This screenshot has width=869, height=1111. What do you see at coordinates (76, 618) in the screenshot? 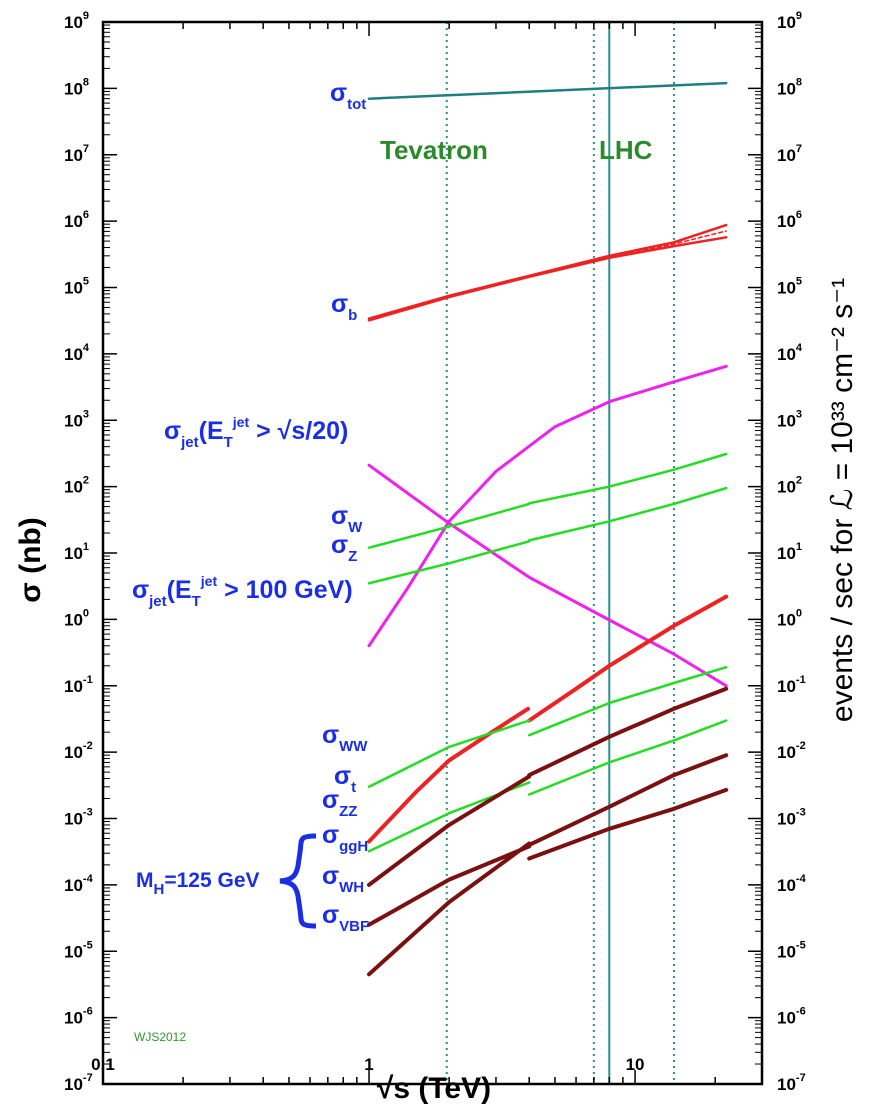
I see `y-tick-label-left: 10⁰` at bounding box center [76, 618].